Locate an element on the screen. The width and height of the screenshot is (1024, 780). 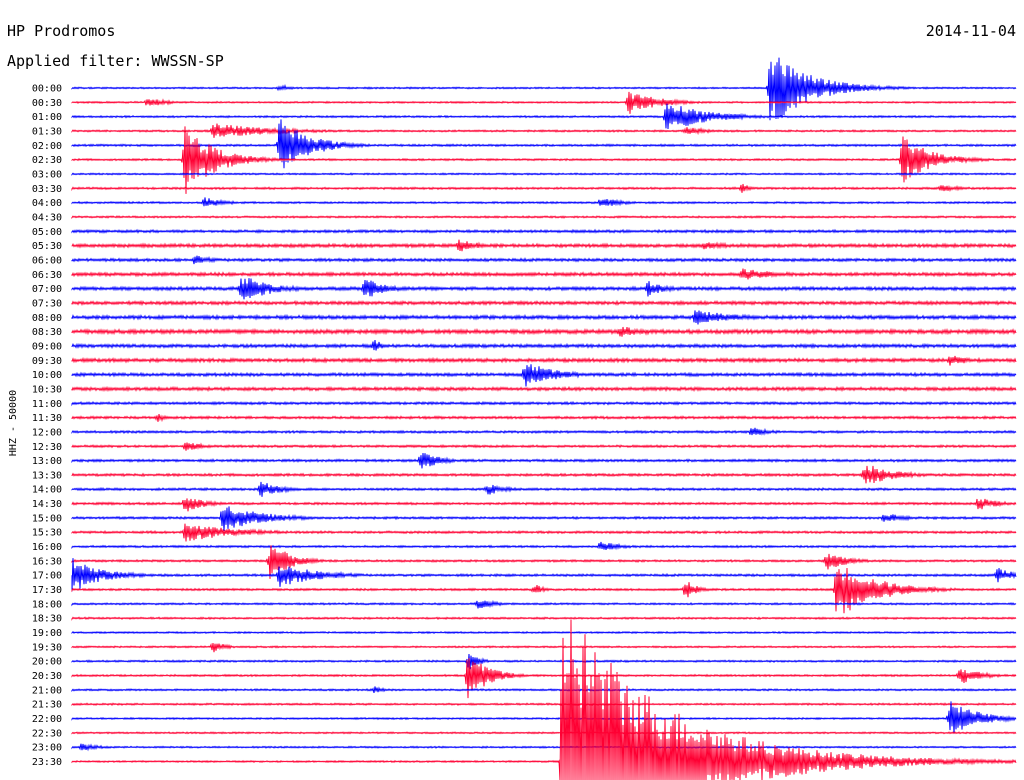
time-tick-label: 16:00 is located at coordinates (47, 547).